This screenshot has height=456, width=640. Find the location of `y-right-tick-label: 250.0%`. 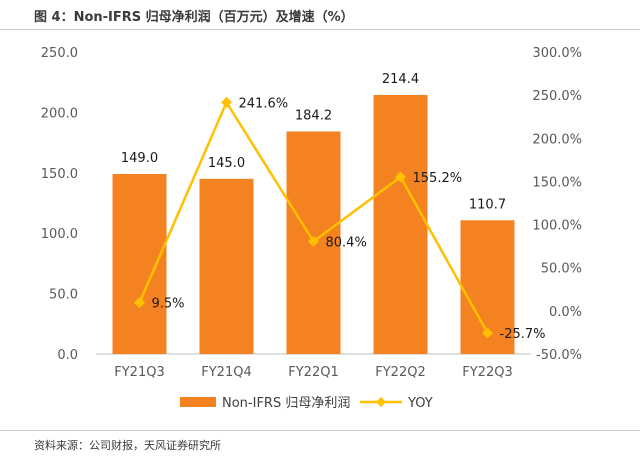

y-right-tick-label: 250.0% is located at coordinates (557, 96).